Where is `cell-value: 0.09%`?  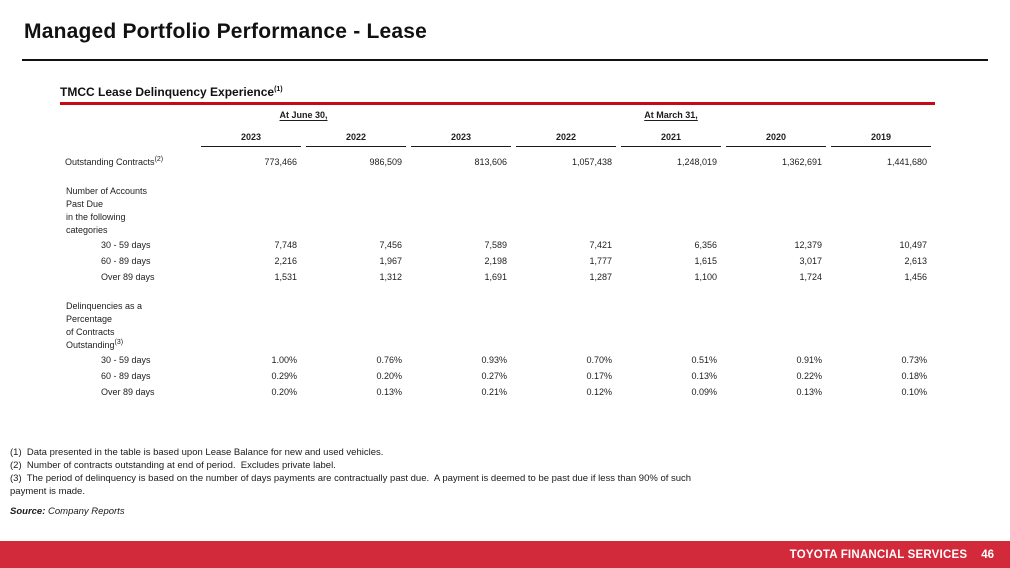 cell-value: 0.09% is located at coordinates (704, 392).